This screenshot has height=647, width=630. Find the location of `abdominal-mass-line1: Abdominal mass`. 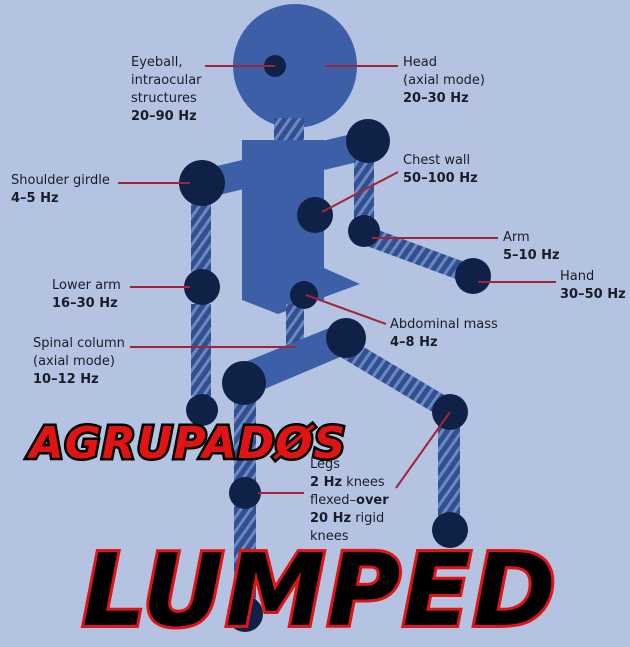

abdominal-mass-line1: Abdominal mass is located at coordinates (444, 324).